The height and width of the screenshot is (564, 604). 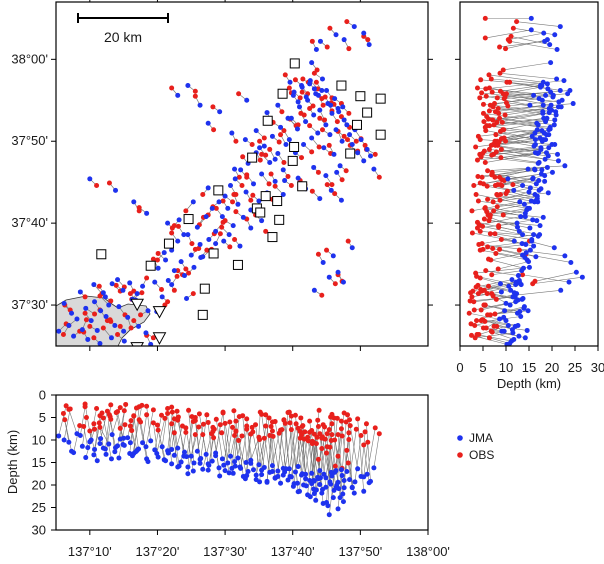 I want to click on dlon-ytick-label: 30, so click(x=39, y=530).